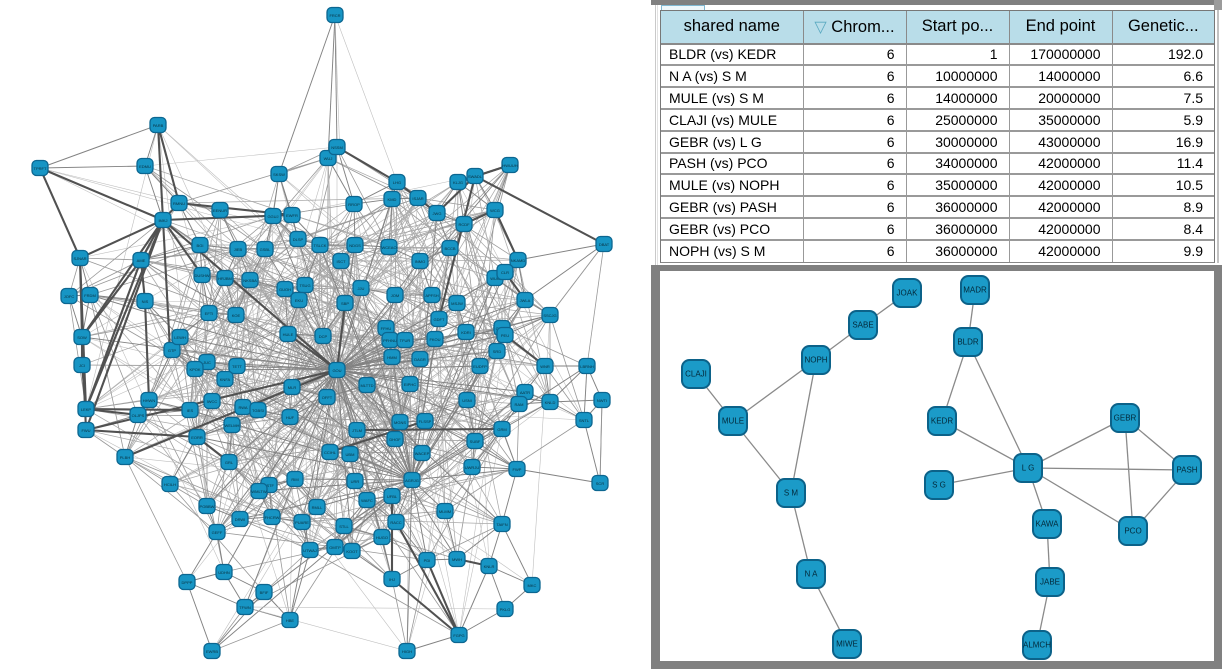 The height and width of the screenshot is (669, 1222). What do you see at coordinates (40, 168) in the screenshot?
I see `svg-text: TPRFT` at bounding box center [40, 168].